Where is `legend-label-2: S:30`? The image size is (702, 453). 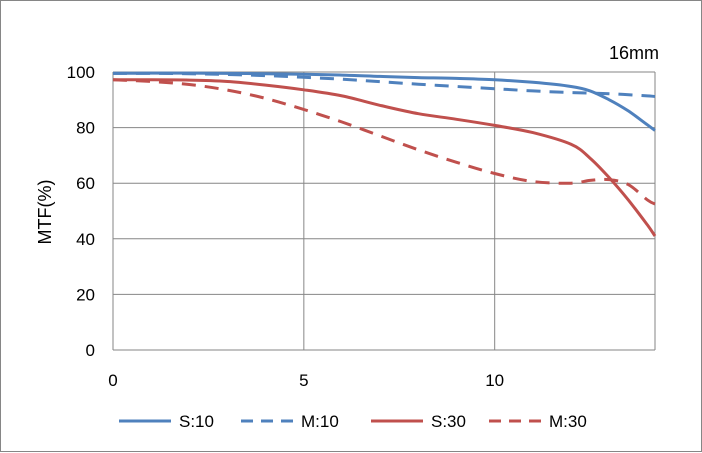
legend-label-2: S:30 is located at coordinates (448, 421).